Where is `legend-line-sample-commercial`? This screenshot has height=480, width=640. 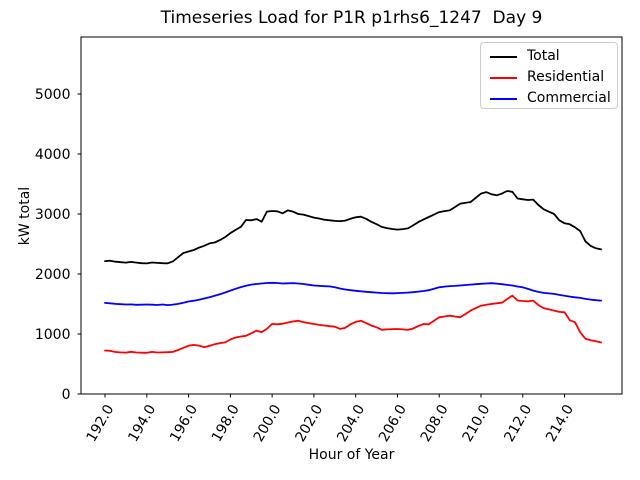
legend-line-sample-commercial is located at coordinates (503, 98).